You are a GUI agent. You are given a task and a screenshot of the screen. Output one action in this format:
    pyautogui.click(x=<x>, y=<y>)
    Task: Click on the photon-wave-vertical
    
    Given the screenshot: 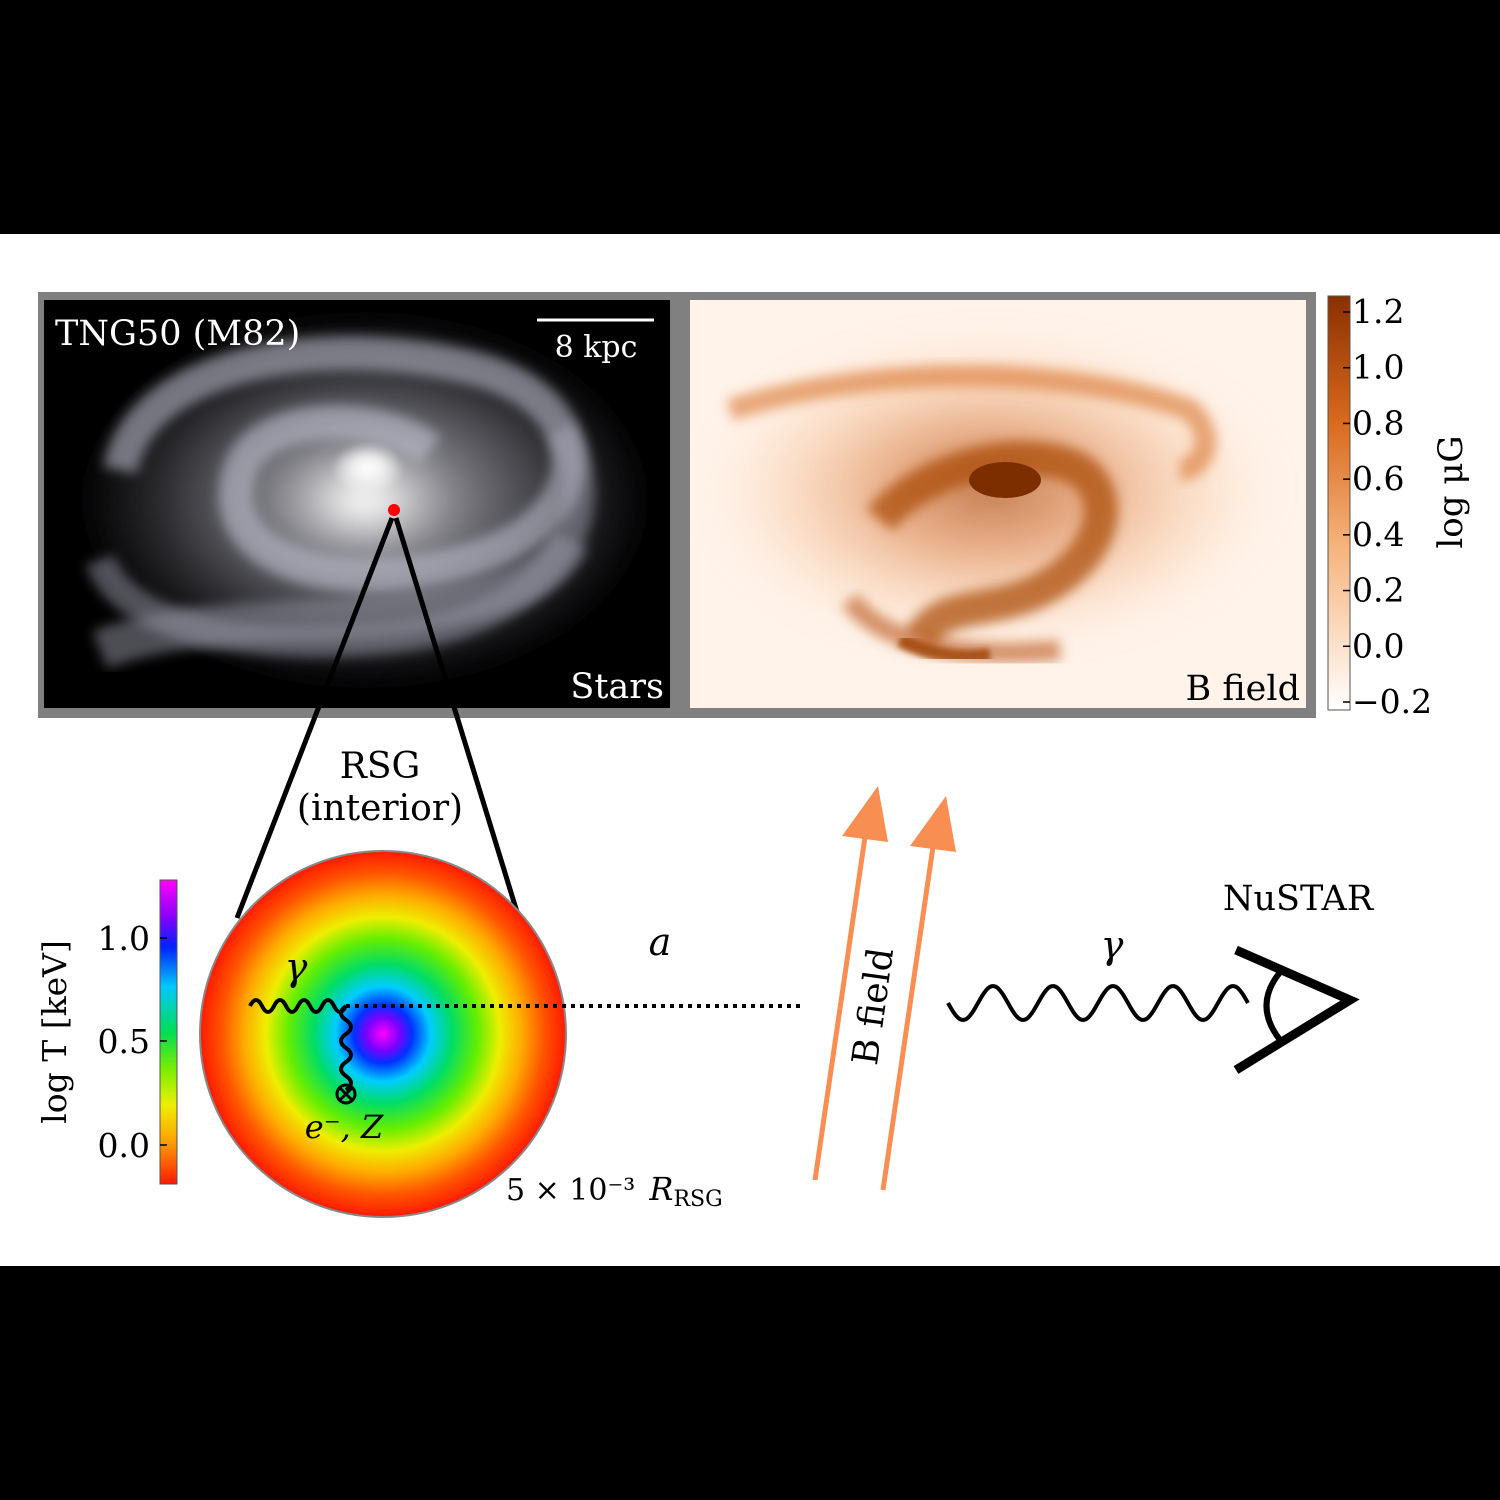 What is the action you would take?
    pyautogui.click(x=346, y=1048)
    